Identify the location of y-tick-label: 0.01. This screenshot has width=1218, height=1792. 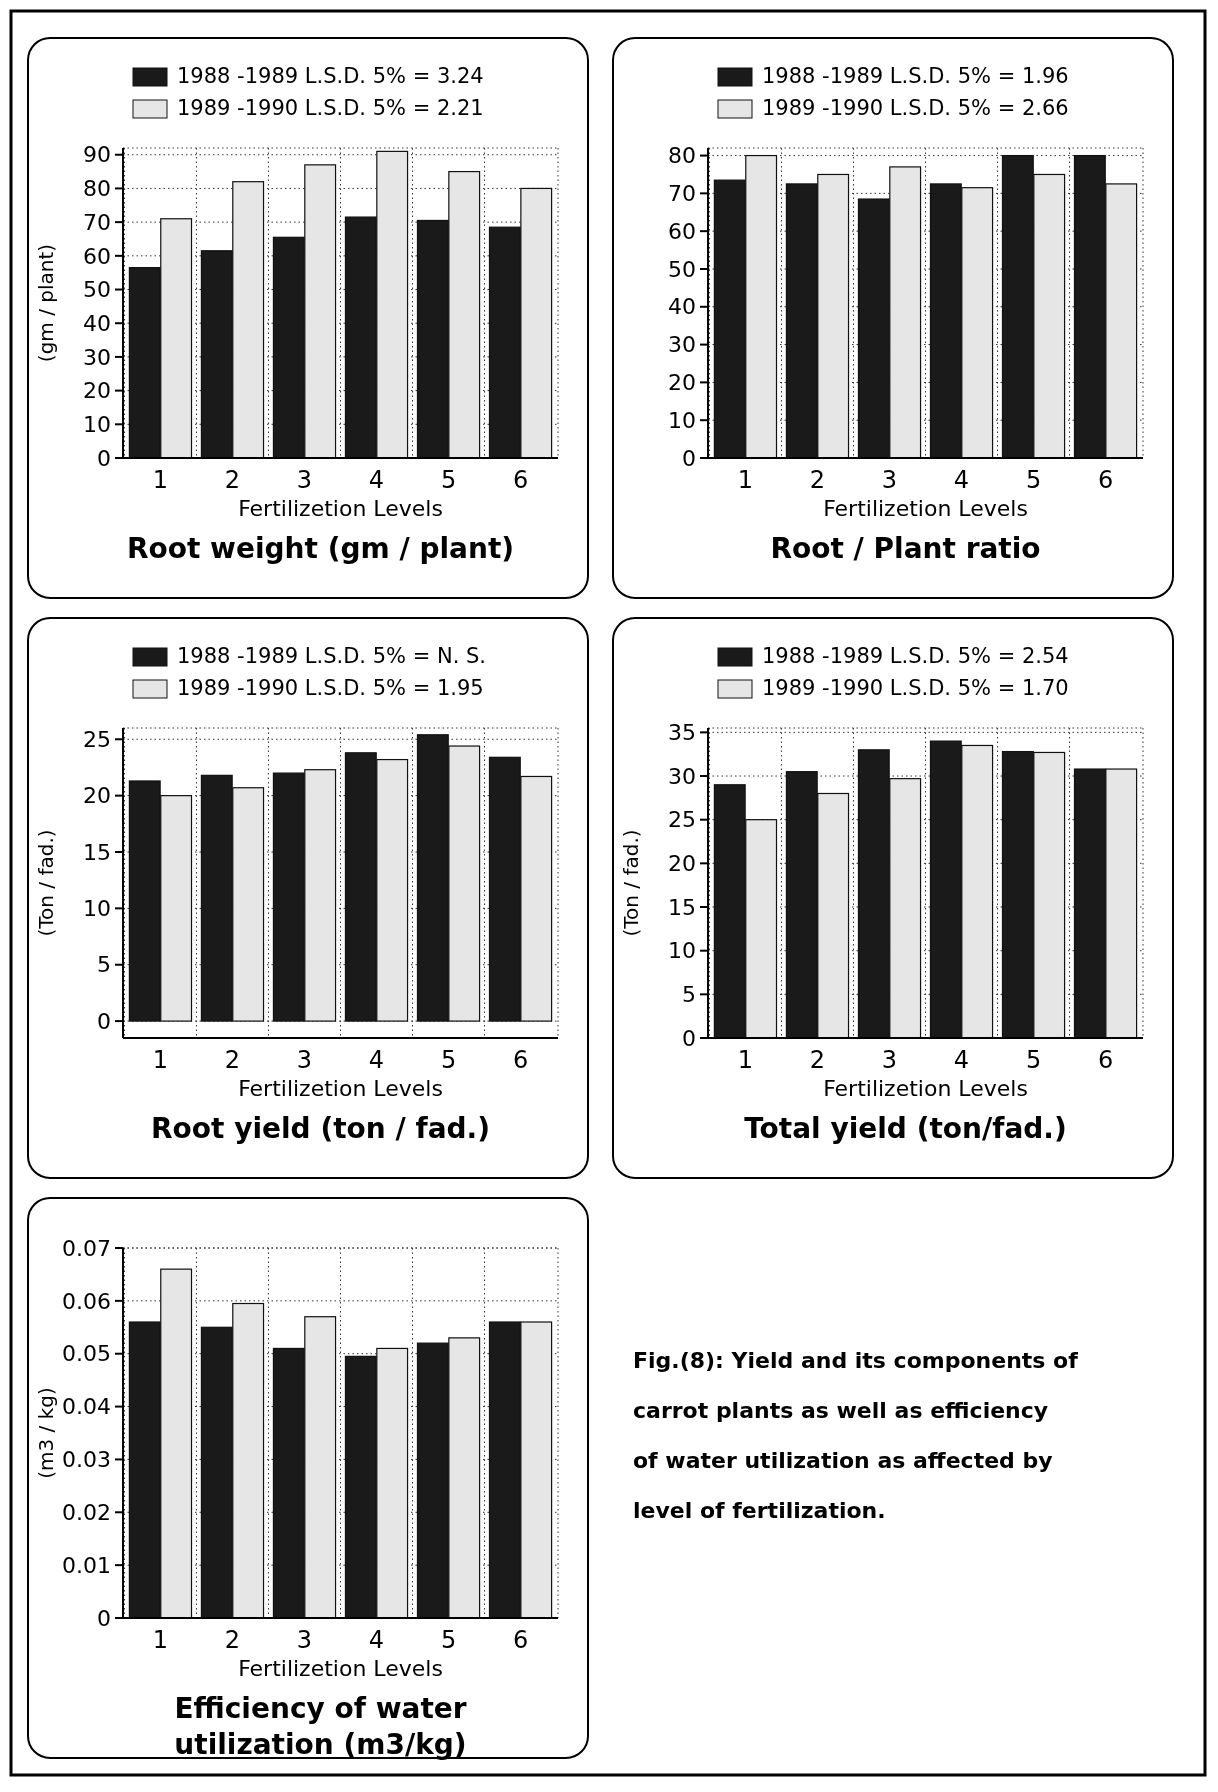
(86, 1565).